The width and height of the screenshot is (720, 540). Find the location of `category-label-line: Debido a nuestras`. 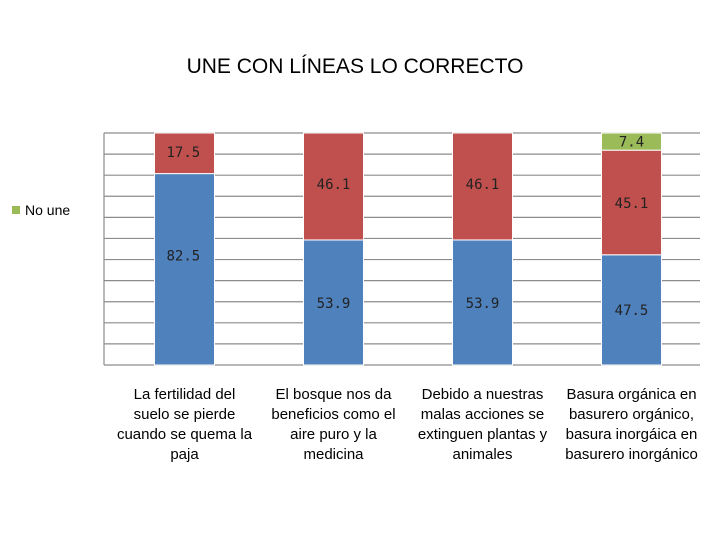

category-label-line: Debido a nuestras is located at coordinates (482, 394).